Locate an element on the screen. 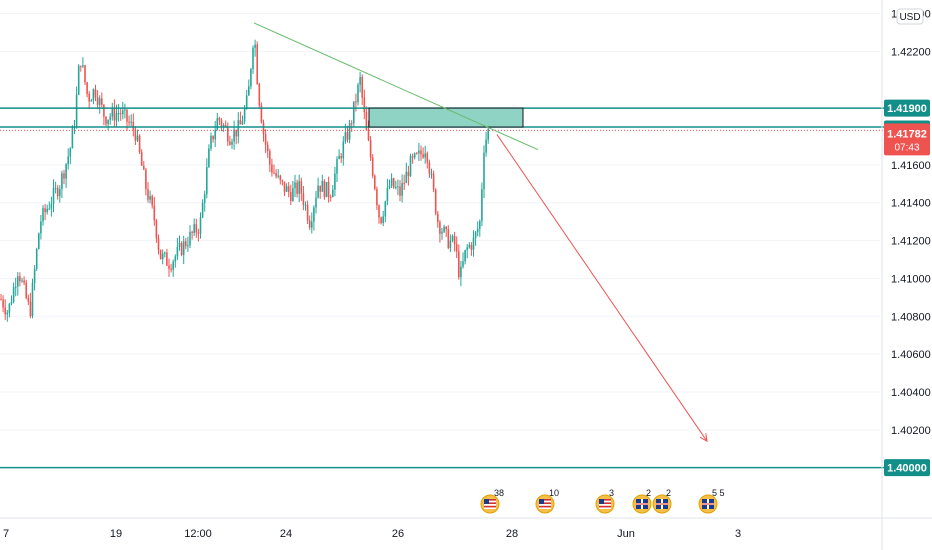 The height and width of the screenshot is (550, 932). time-tick-label: Jun is located at coordinates (626, 534).